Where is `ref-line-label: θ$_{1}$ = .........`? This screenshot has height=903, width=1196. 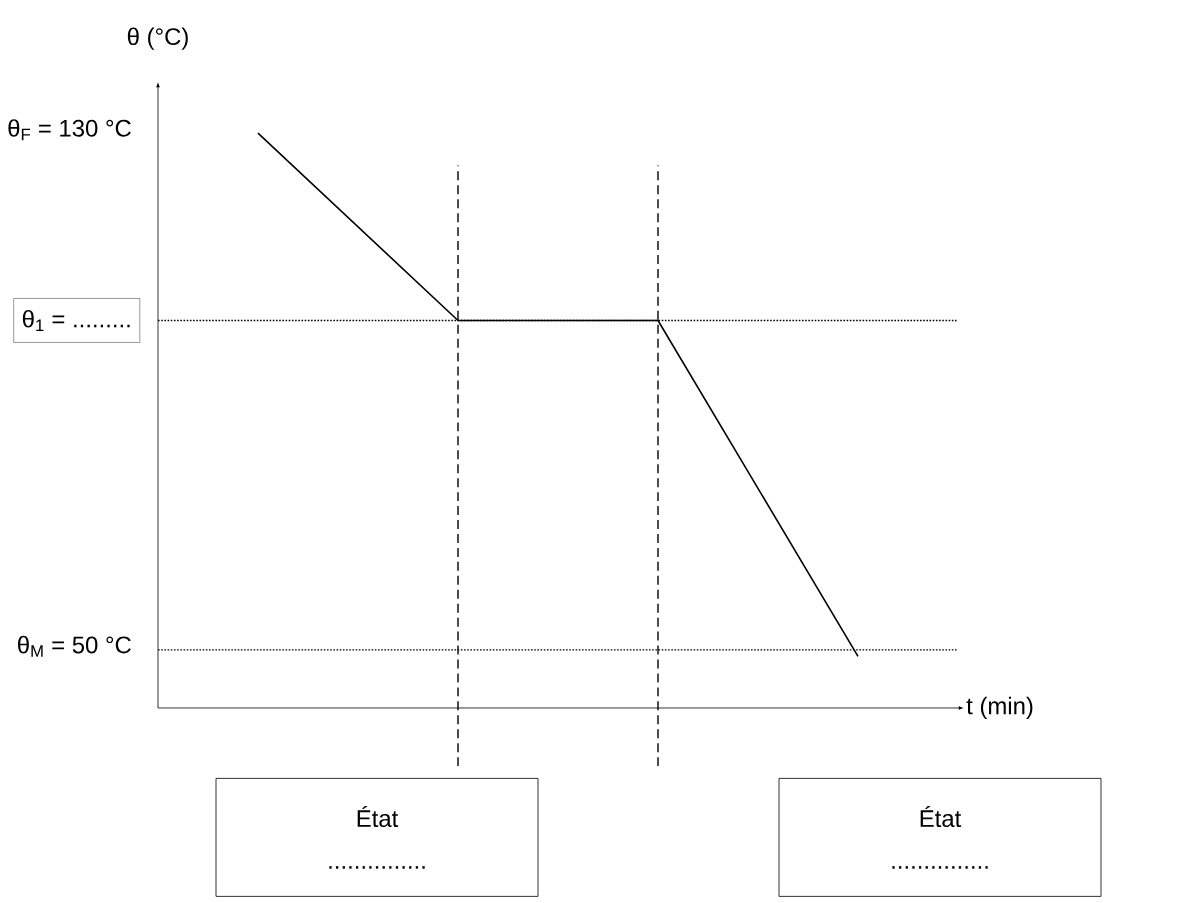 ref-line-label: θ$_{1}$ = ......... is located at coordinates (76, 320).